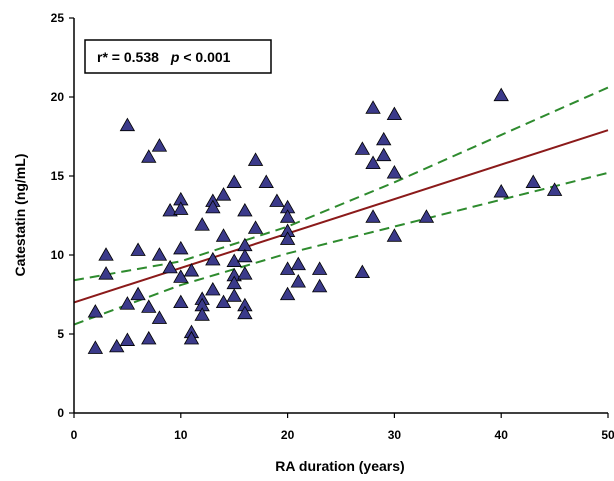  Describe the element at coordinates (339, 466) in the screenshot. I see `x-axis-label: RA duration (years)` at that location.